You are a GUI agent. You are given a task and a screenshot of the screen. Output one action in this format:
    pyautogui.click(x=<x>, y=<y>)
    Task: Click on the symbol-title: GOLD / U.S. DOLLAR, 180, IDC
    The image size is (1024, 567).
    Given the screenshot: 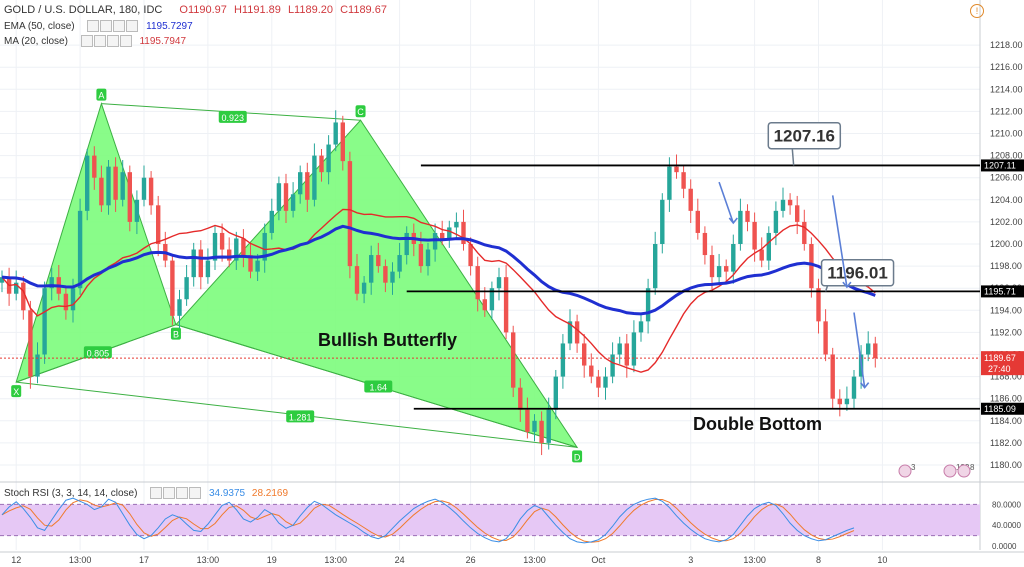 What is the action you would take?
    pyautogui.click(x=83, y=10)
    